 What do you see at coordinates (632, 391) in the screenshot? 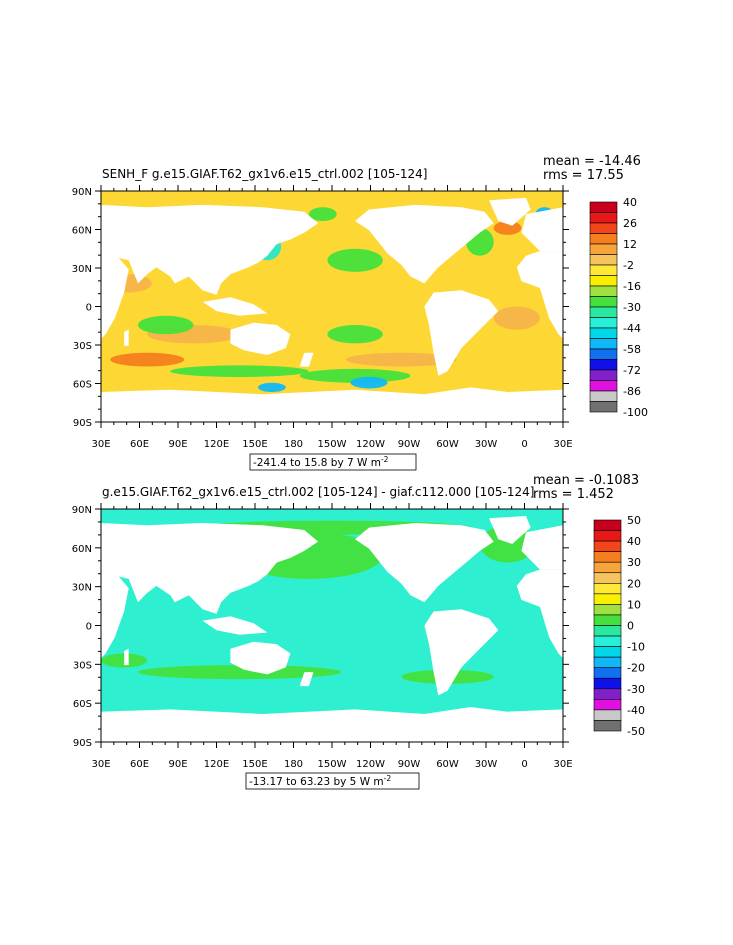
I see `legend-label: -86` at bounding box center [632, 391].